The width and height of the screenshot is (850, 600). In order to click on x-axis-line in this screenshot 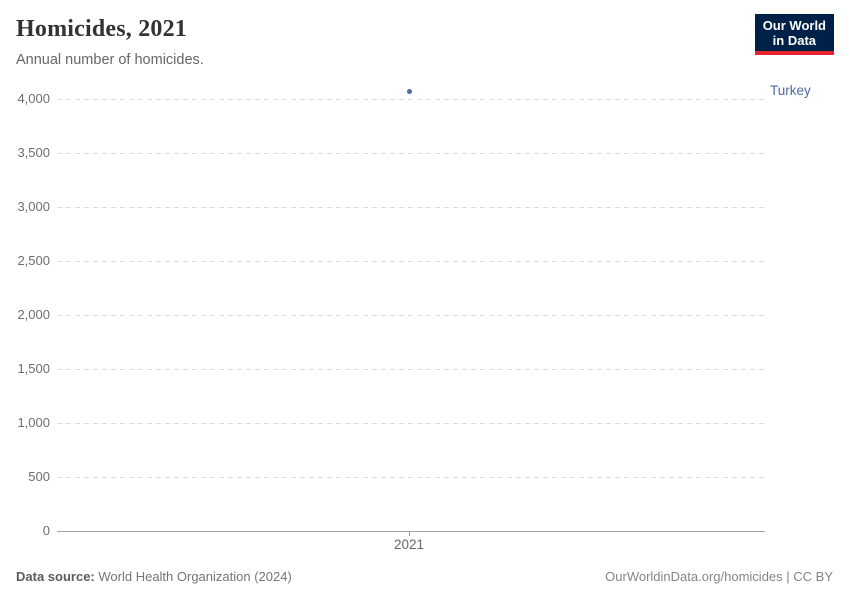, I will do `click(411, 531)`.